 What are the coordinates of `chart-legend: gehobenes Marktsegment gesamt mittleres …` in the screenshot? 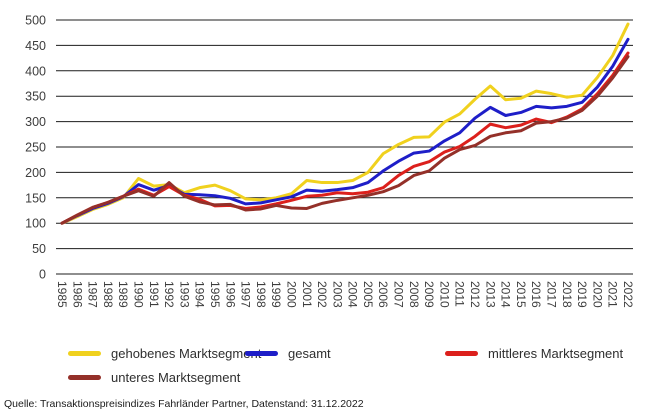 It's located at (353, 365).